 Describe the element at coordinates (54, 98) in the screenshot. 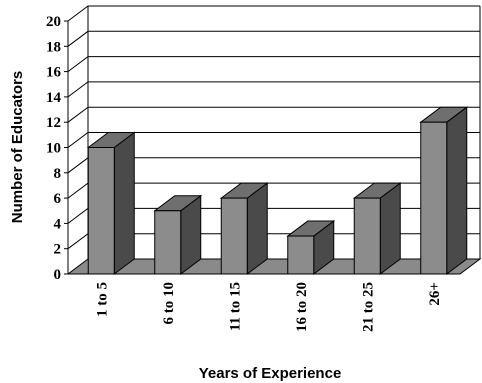

I see `y-tick-label: 14` at that location.